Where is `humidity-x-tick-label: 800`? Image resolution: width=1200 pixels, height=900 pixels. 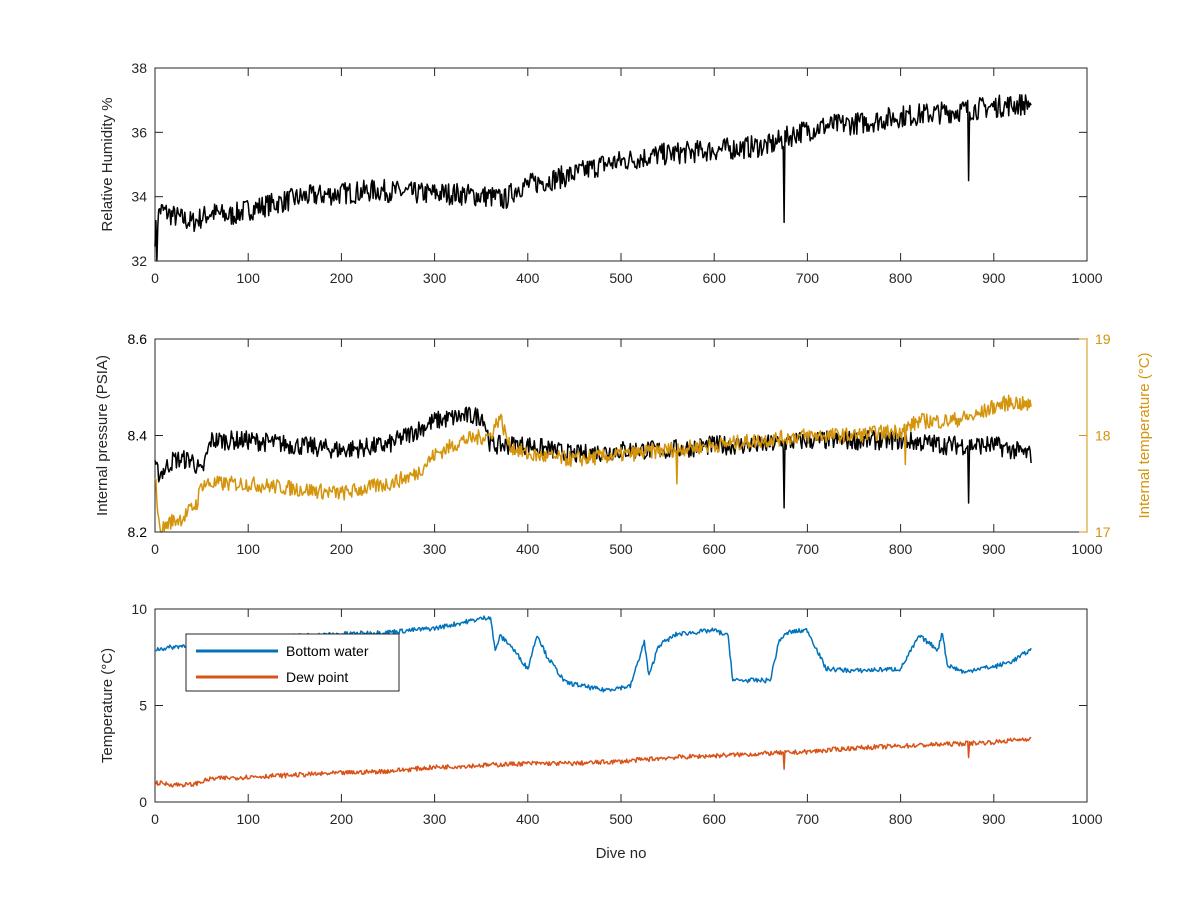
humidity-x-tick-label: 800 is located at coordinates (901, 278).